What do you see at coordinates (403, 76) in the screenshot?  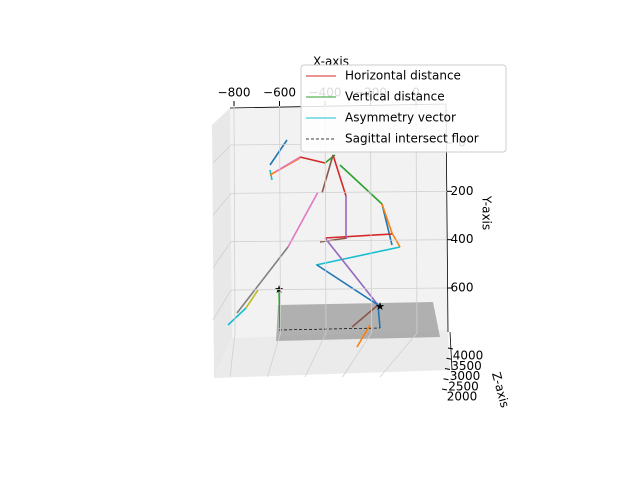 I see `legend-label: Horizontal distance` at bounding box center [403, 76].